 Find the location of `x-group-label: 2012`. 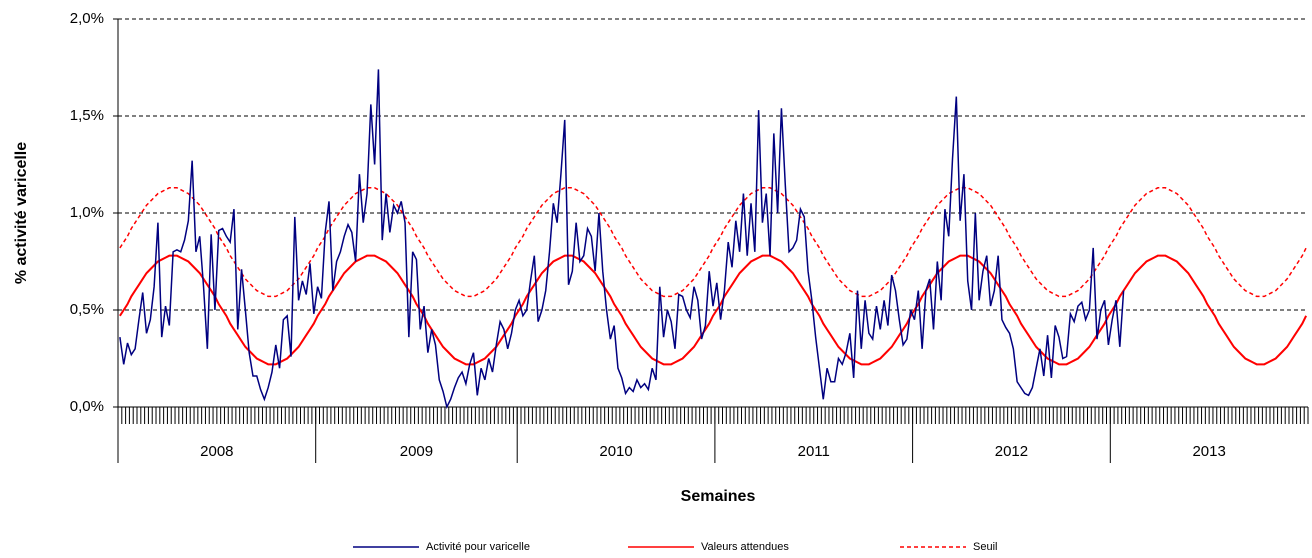

x-group-label: 2012 is located at coordinates (1011, 451).